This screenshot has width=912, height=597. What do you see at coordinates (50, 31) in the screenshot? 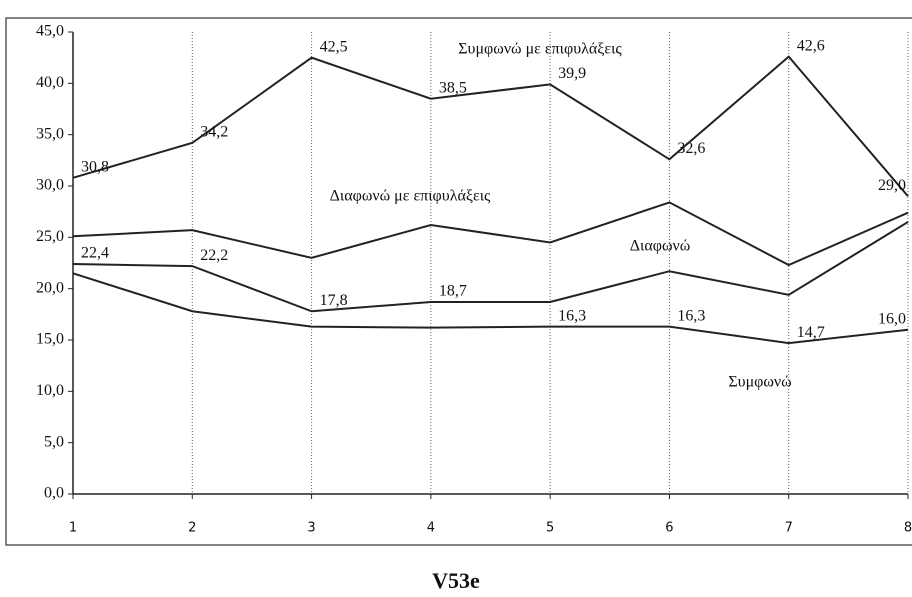
I see `y-tick-label: 45,0` at bounding box center [50, 31].